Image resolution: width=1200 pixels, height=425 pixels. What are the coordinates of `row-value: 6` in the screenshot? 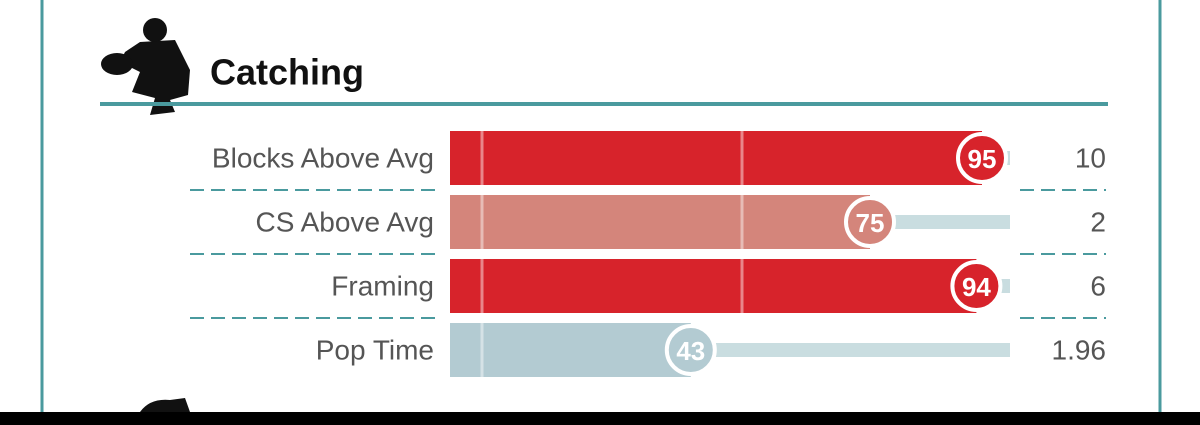 It's located at (1098, 286).